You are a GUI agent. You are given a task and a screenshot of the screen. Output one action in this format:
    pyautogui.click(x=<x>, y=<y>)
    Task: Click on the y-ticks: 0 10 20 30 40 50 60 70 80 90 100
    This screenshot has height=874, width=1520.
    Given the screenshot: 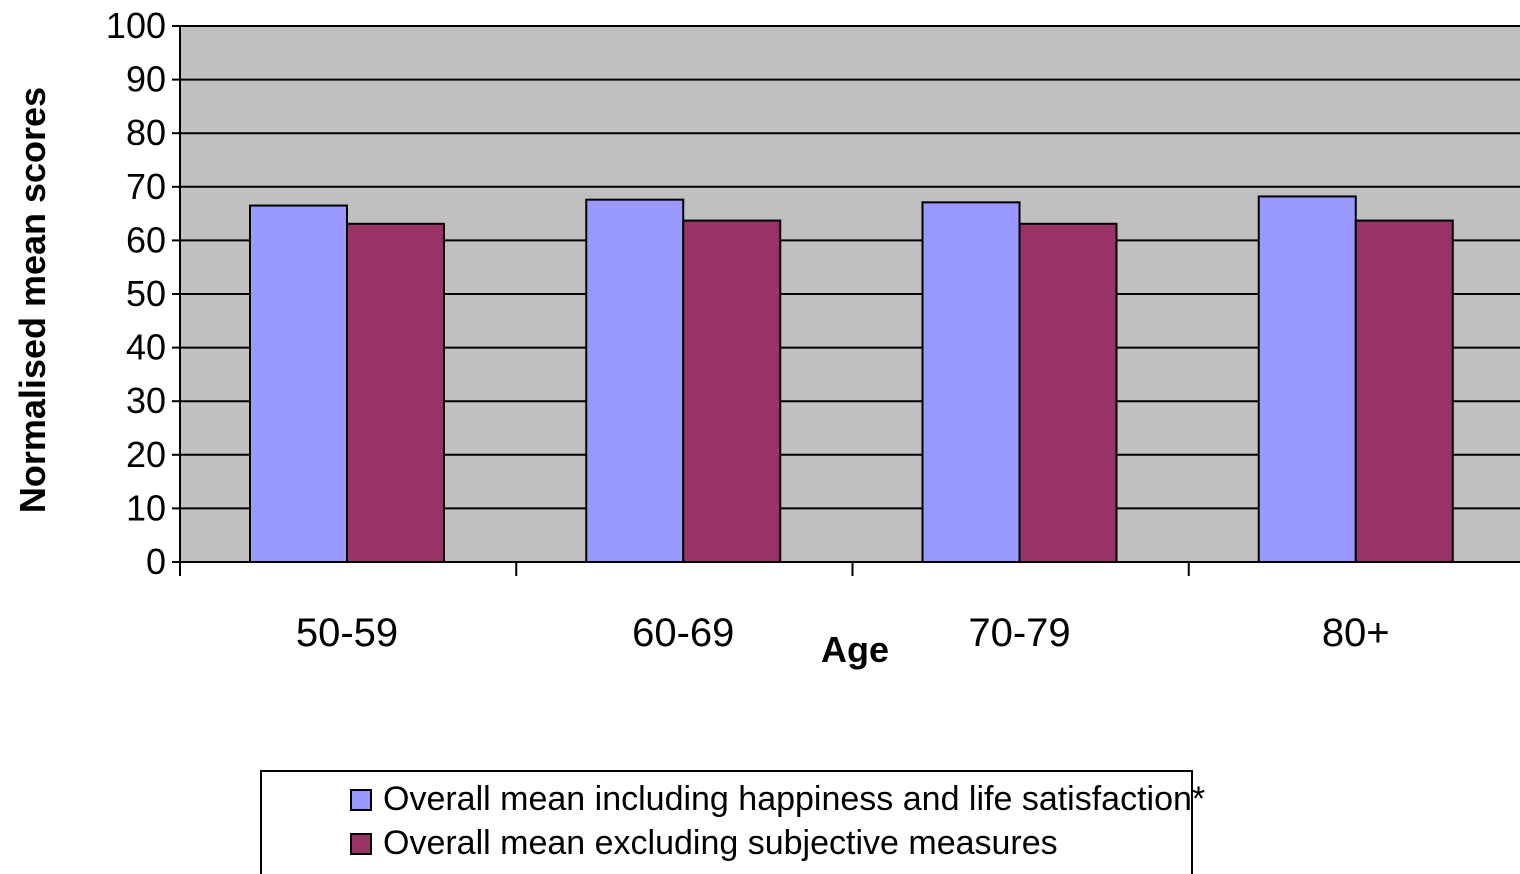 What is the action you would take?
    pyautogui.click(x=143, y=293)
    